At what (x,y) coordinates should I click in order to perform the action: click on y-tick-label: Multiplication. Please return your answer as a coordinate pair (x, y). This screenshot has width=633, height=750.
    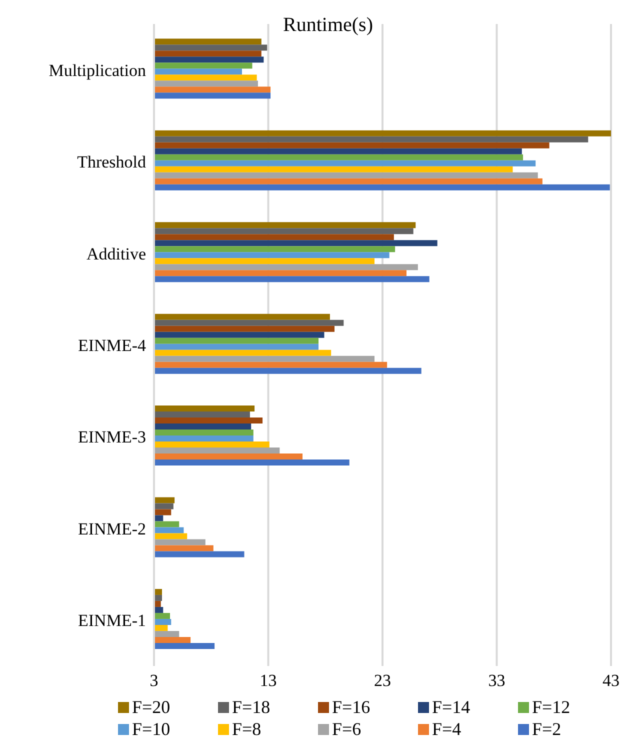
    Looking at the image, I should click on (97, 70).